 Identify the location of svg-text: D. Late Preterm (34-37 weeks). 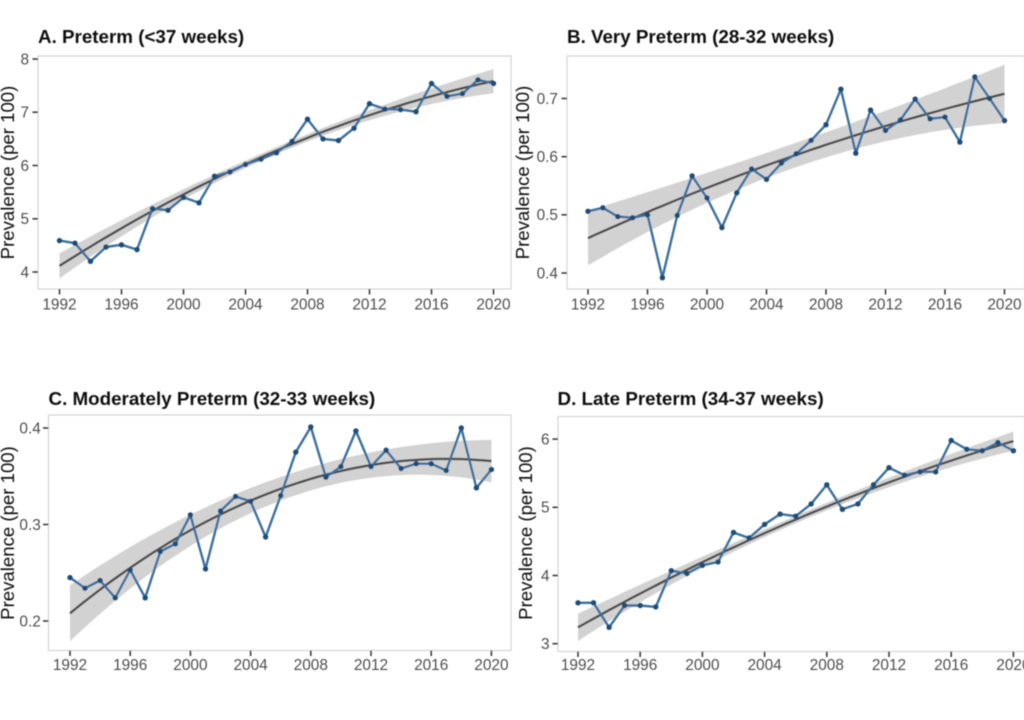
(691, 398).